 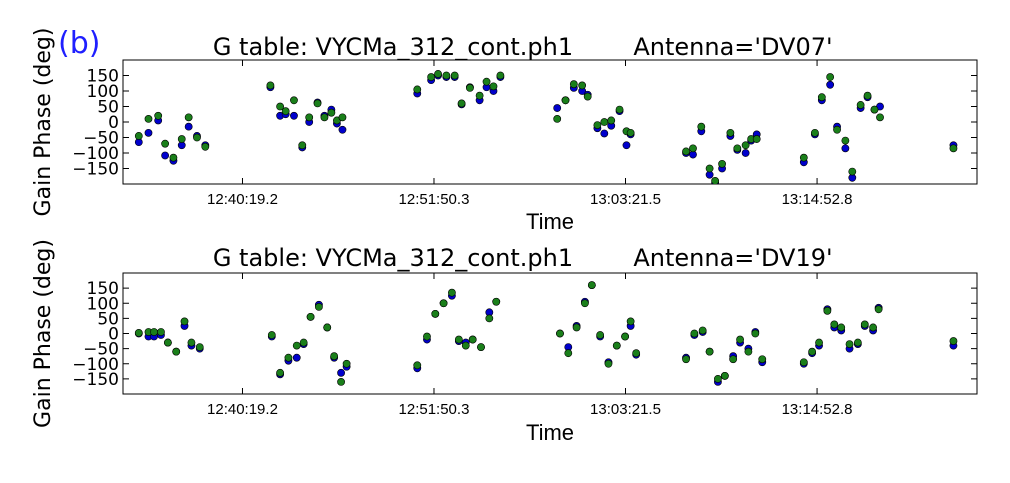 I want to click on x-tick-label: 13:14:52.8, so click(x=817, y=199).